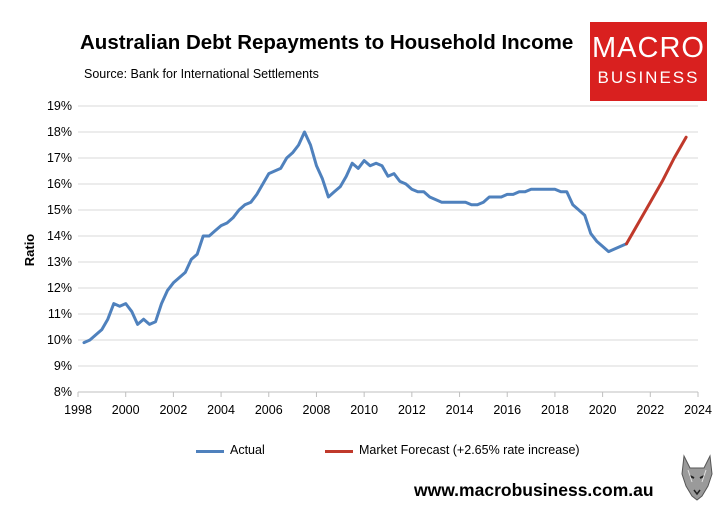  Describe the element at coordinates (534, 490) in the screenshot. I see `website-url: www.macrobusiness.com.au` at that location.